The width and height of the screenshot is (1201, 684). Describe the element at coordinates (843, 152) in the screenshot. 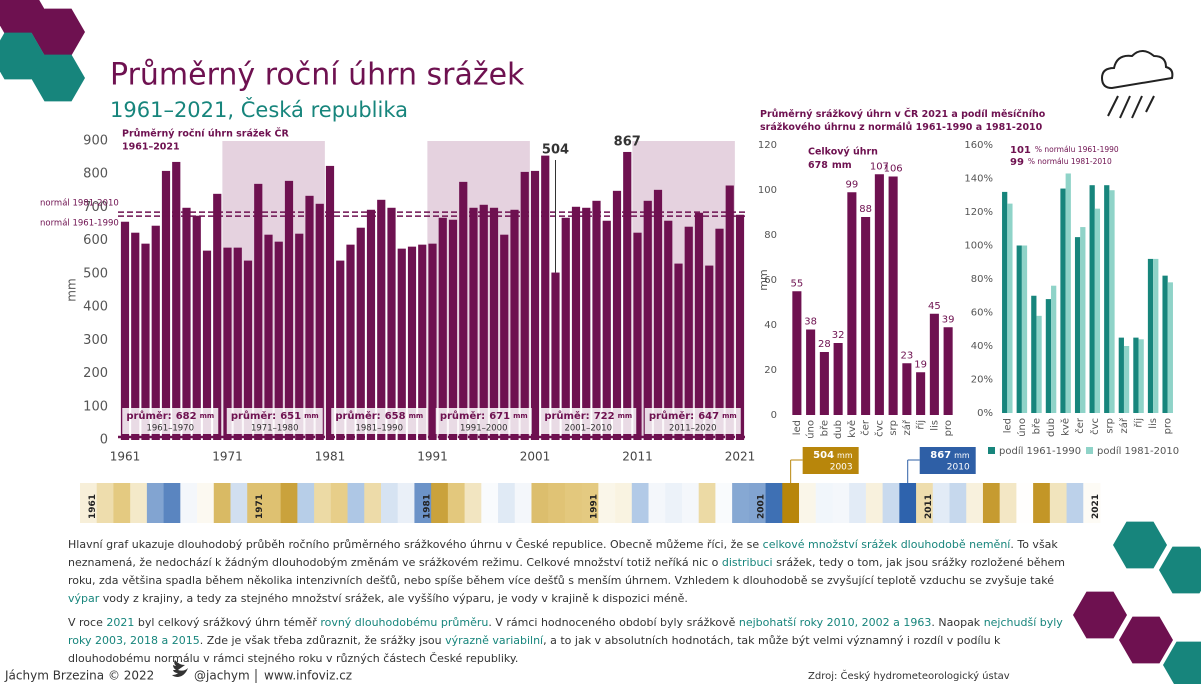

I see `total-label: Celkový úhrn` at that location.